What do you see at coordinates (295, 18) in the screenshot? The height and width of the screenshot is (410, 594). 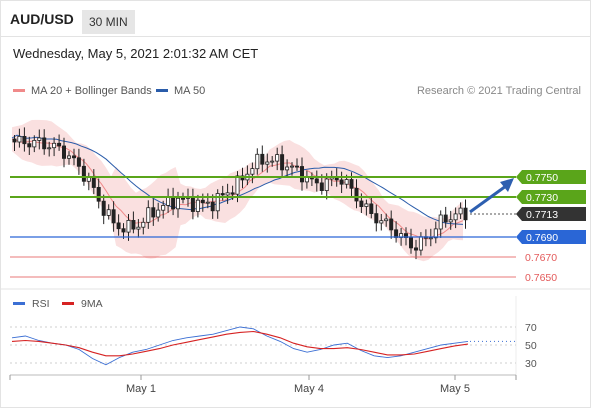 I see `top-bar: AUD/USD 30 MIN` at bounding box center [295, 18].